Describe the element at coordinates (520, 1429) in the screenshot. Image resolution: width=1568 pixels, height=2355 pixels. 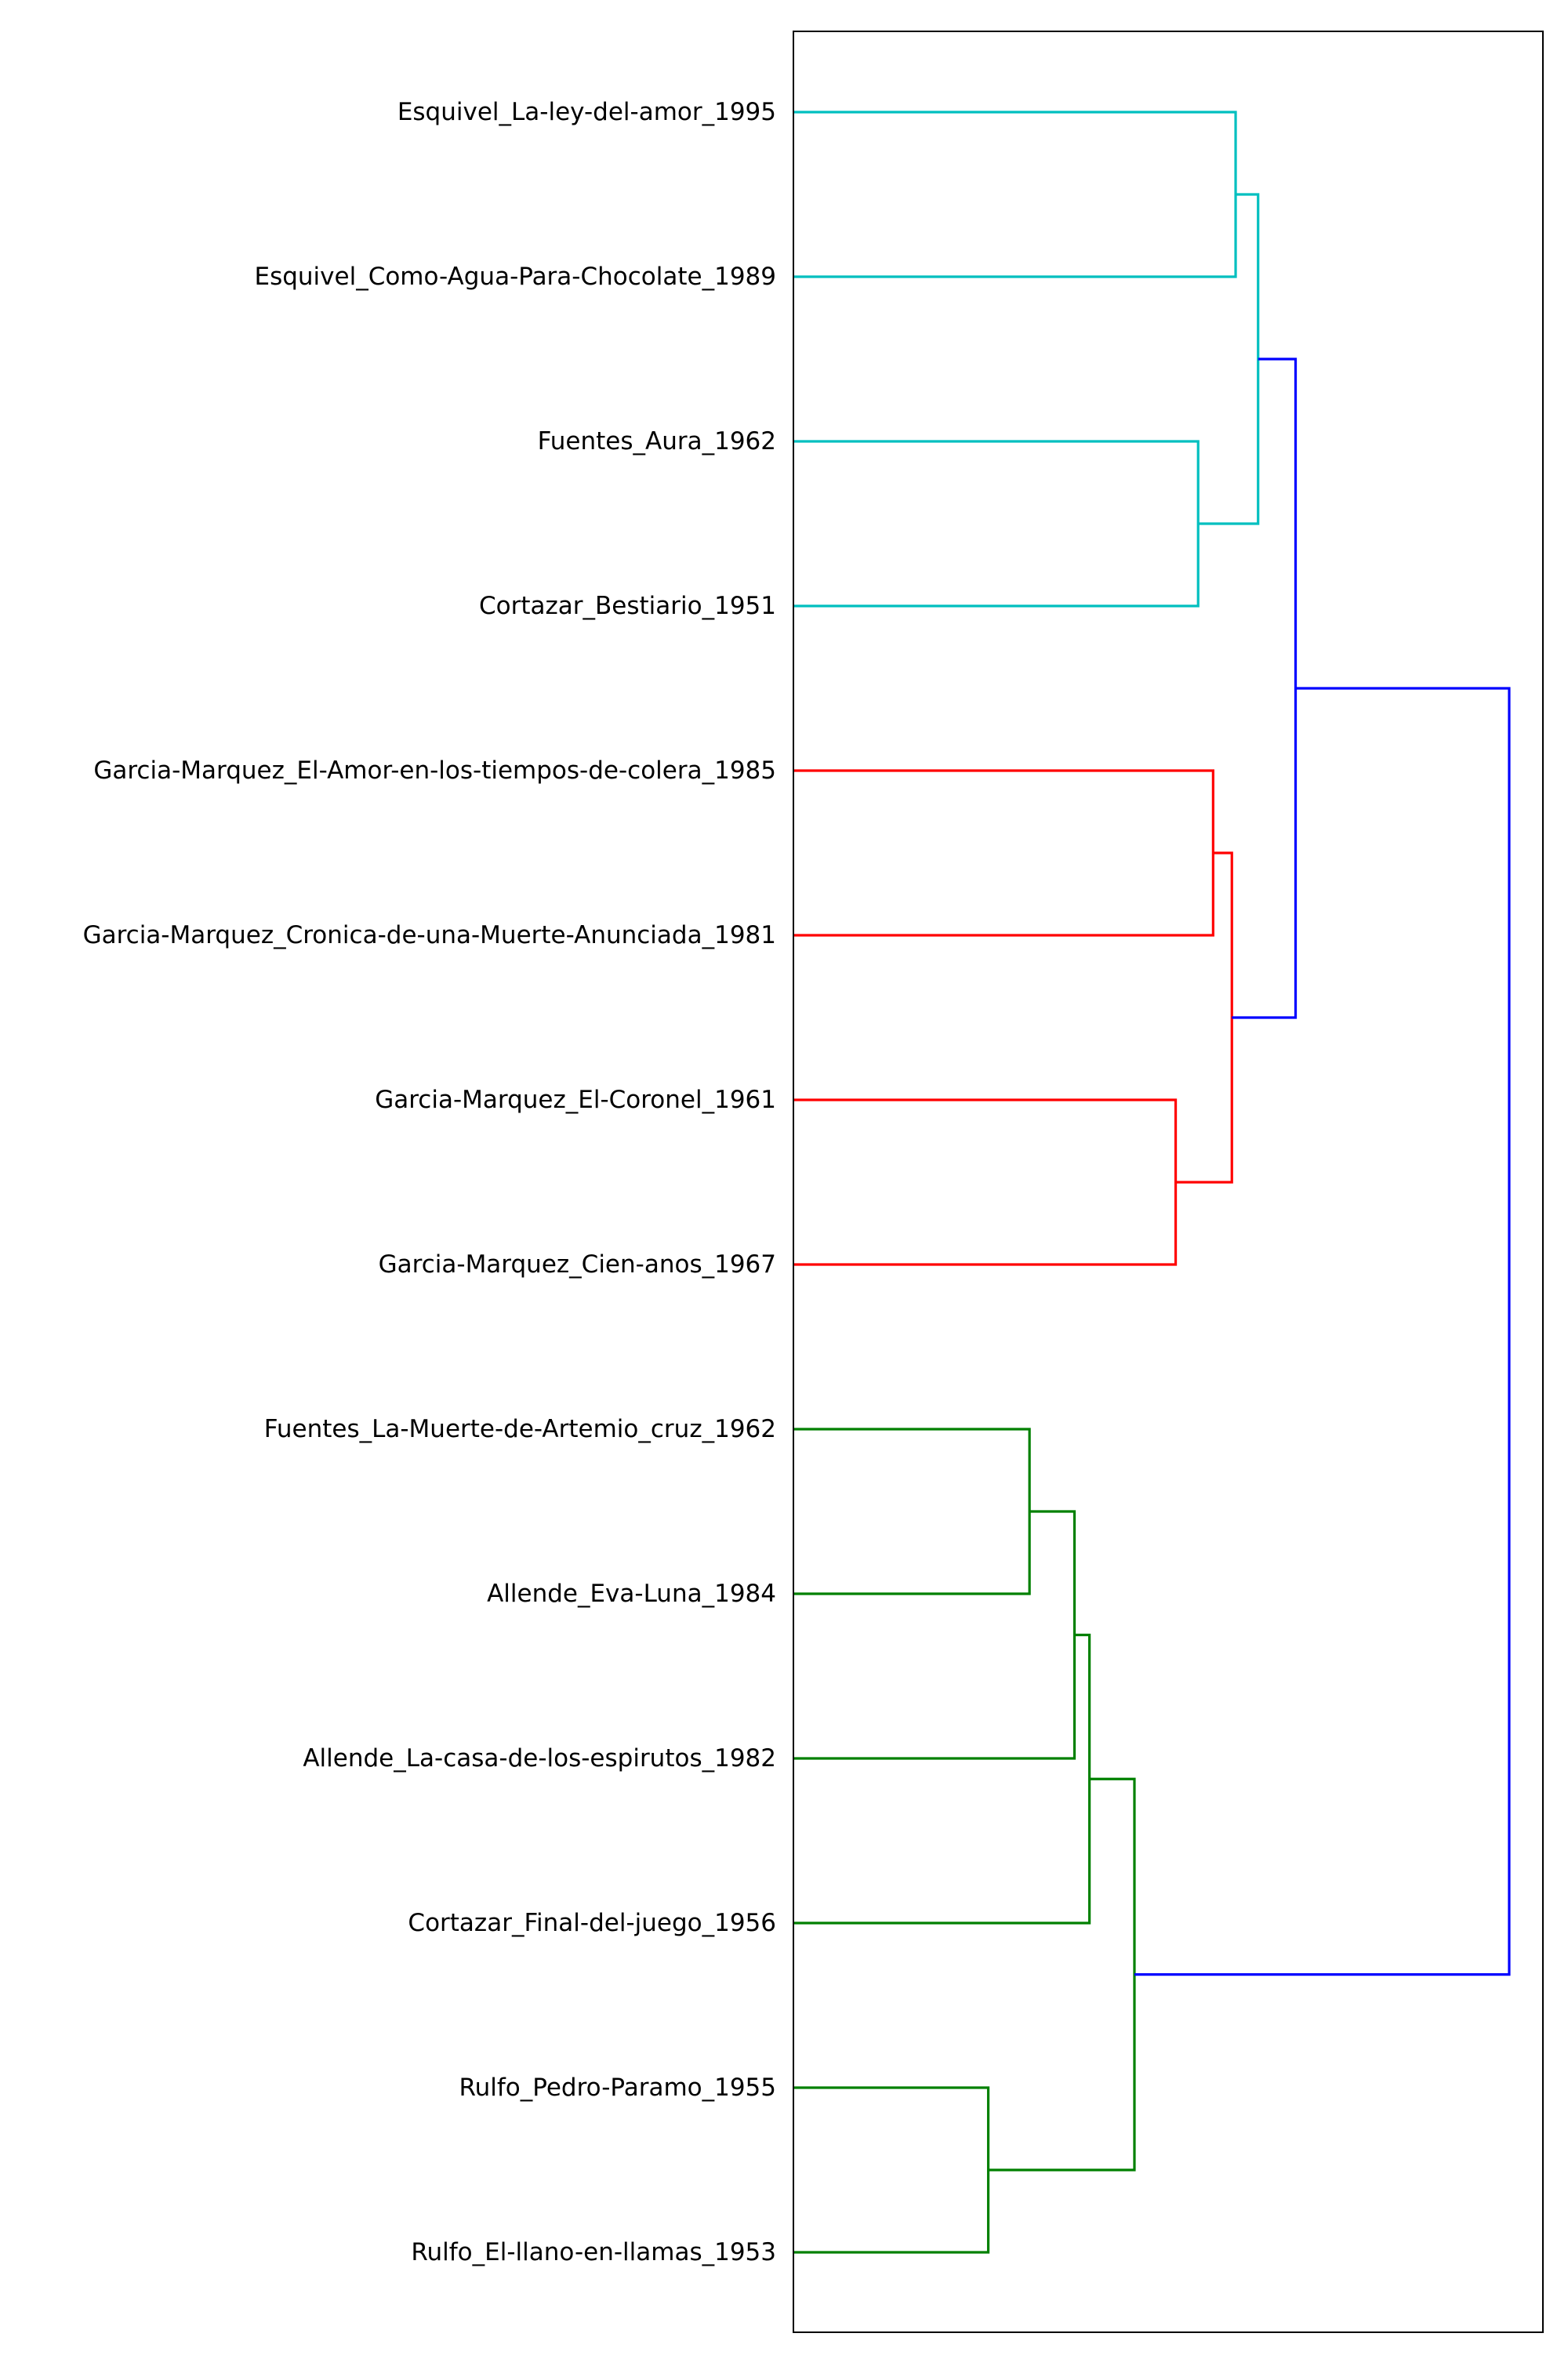
I see `leaf-label: Fuentes_La-Muerte-de-Artemio_cruz_1962` at that location.